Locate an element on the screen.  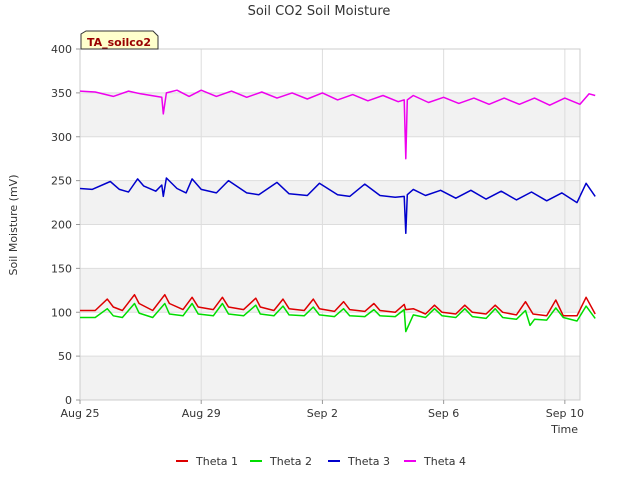
y-tick-label: 50 is located at coordinates (65, 356).